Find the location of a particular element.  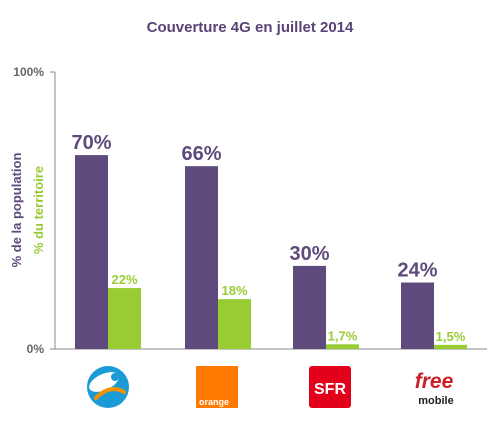

y-tick-label-100: 100% is located at coordinates (28, 72).